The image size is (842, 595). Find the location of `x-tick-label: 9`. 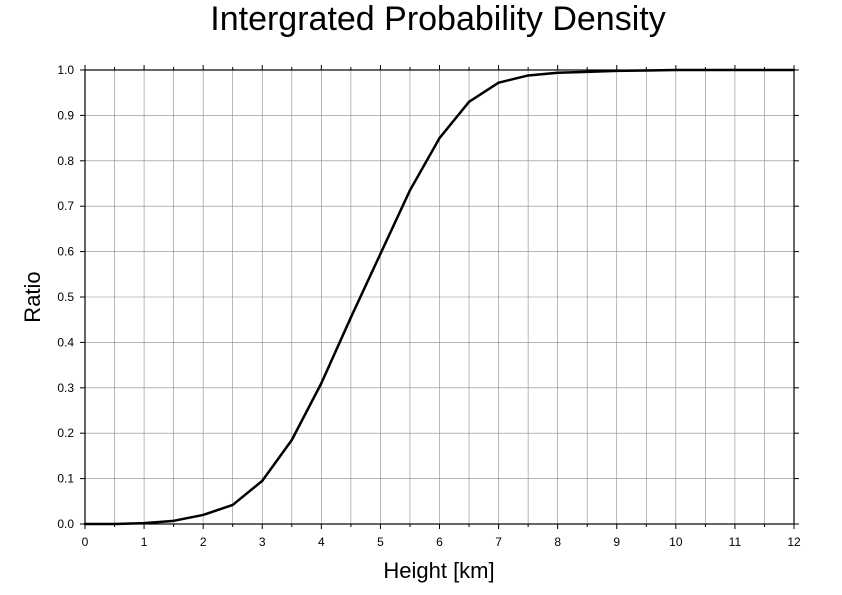

x-tick-label: 9 is located at coordinates (616, 542).